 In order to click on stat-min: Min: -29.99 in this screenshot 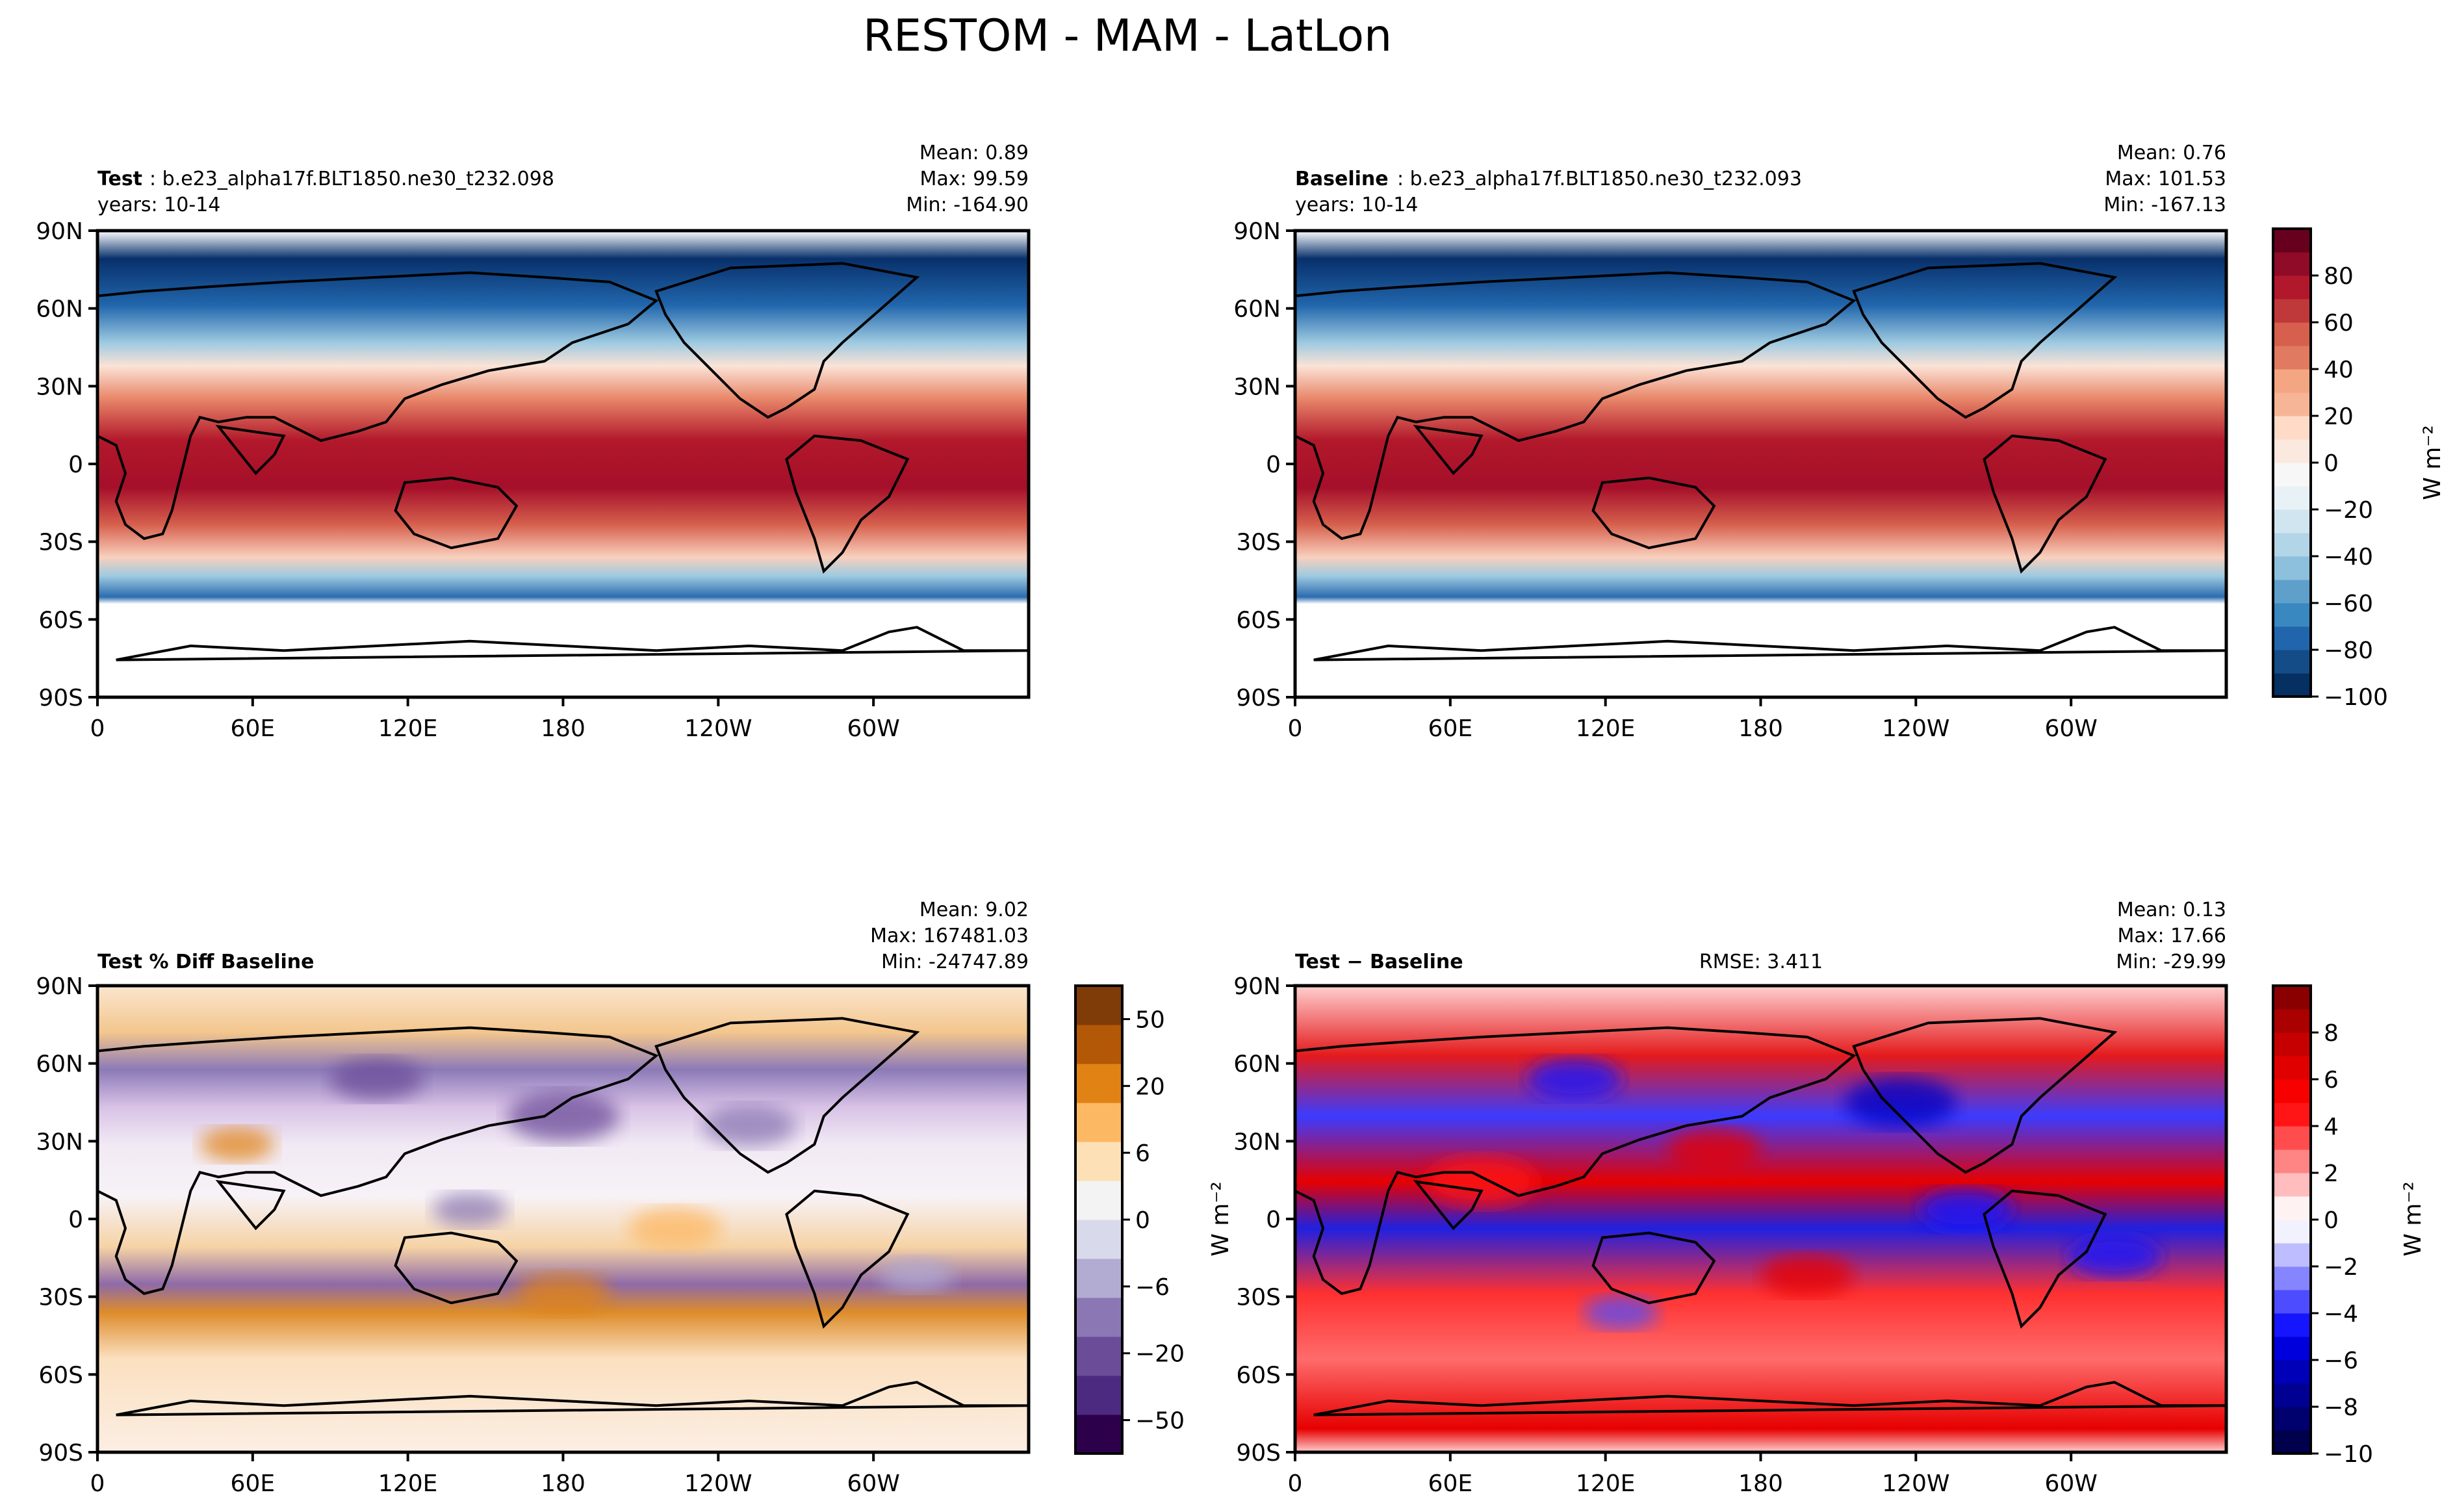, I will do `click(2171, 962)`.